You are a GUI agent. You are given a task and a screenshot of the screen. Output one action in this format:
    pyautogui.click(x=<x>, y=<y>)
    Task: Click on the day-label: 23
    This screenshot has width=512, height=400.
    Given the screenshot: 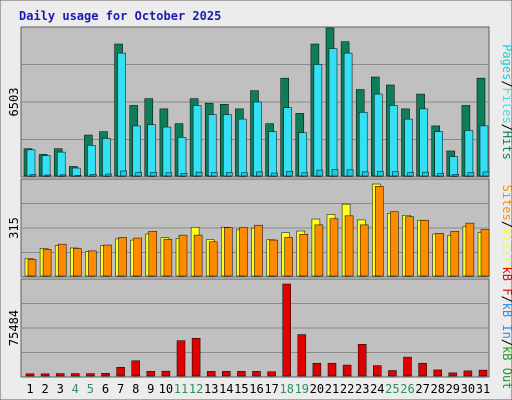 What is the action you would take?
    pyautogui.click(x=362, y=389)
    